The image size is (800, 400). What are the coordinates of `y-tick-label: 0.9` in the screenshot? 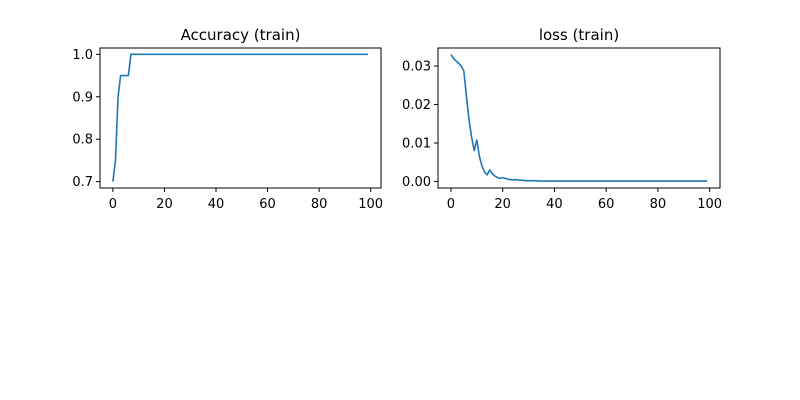 It's located at (82, 97).